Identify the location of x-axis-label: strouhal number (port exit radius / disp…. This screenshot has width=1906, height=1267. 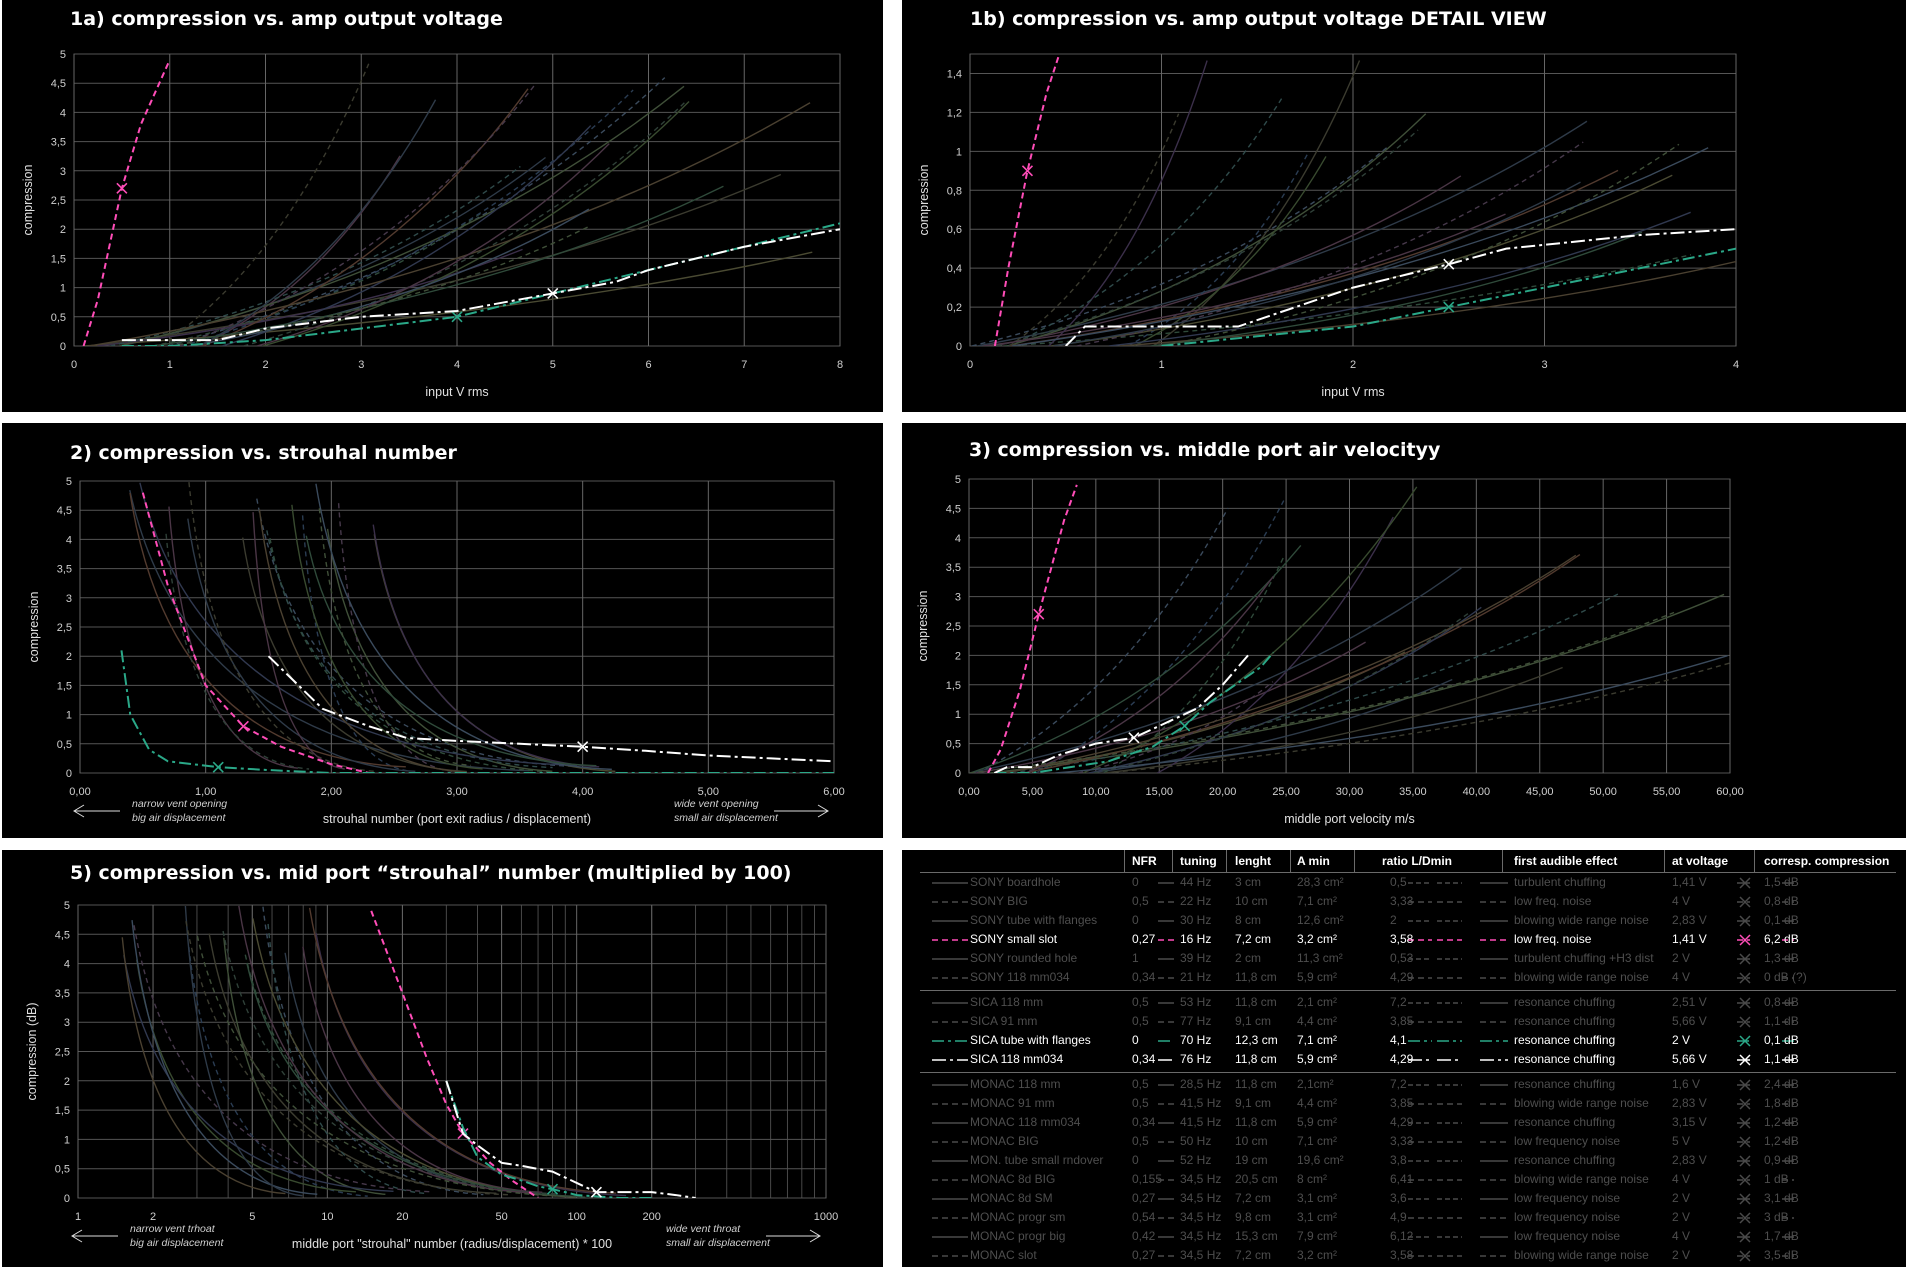
(457, 819).